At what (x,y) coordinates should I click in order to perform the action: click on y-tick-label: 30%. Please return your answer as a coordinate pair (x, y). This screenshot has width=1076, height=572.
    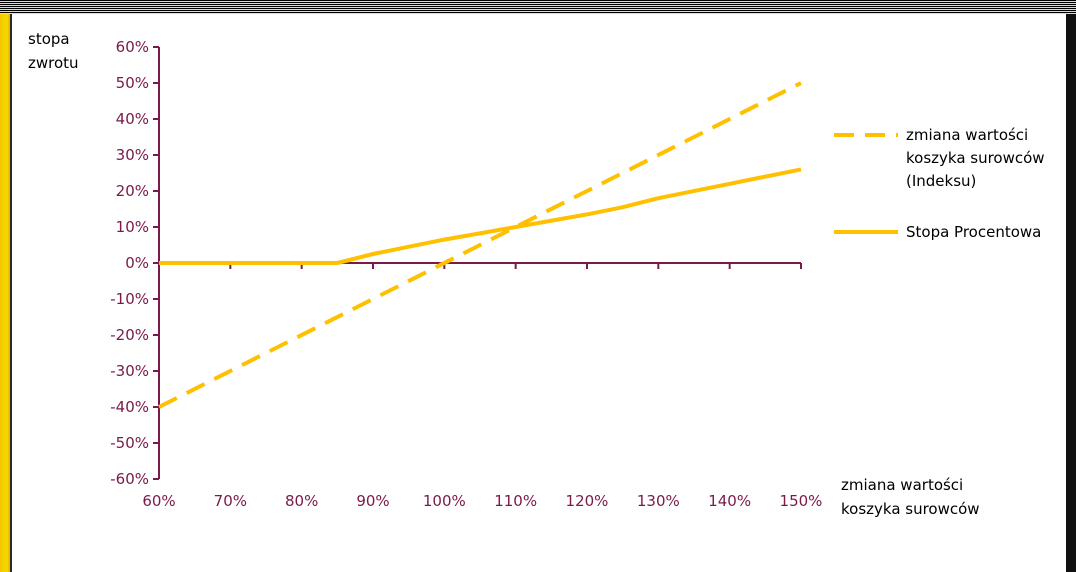
    Looking at the image, I should click on (132, 155).